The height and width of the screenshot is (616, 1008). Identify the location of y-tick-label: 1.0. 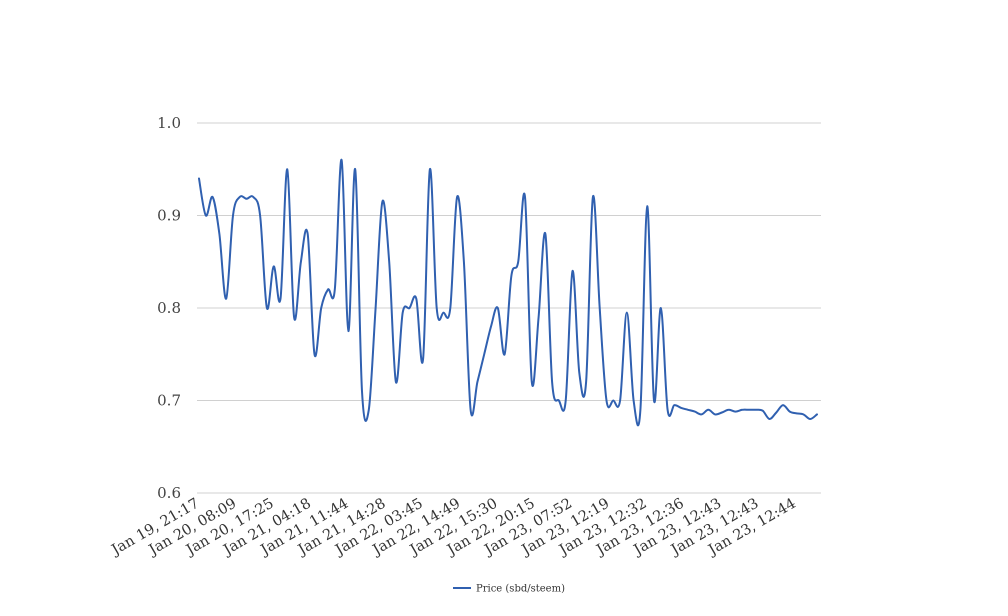
(169, 123).